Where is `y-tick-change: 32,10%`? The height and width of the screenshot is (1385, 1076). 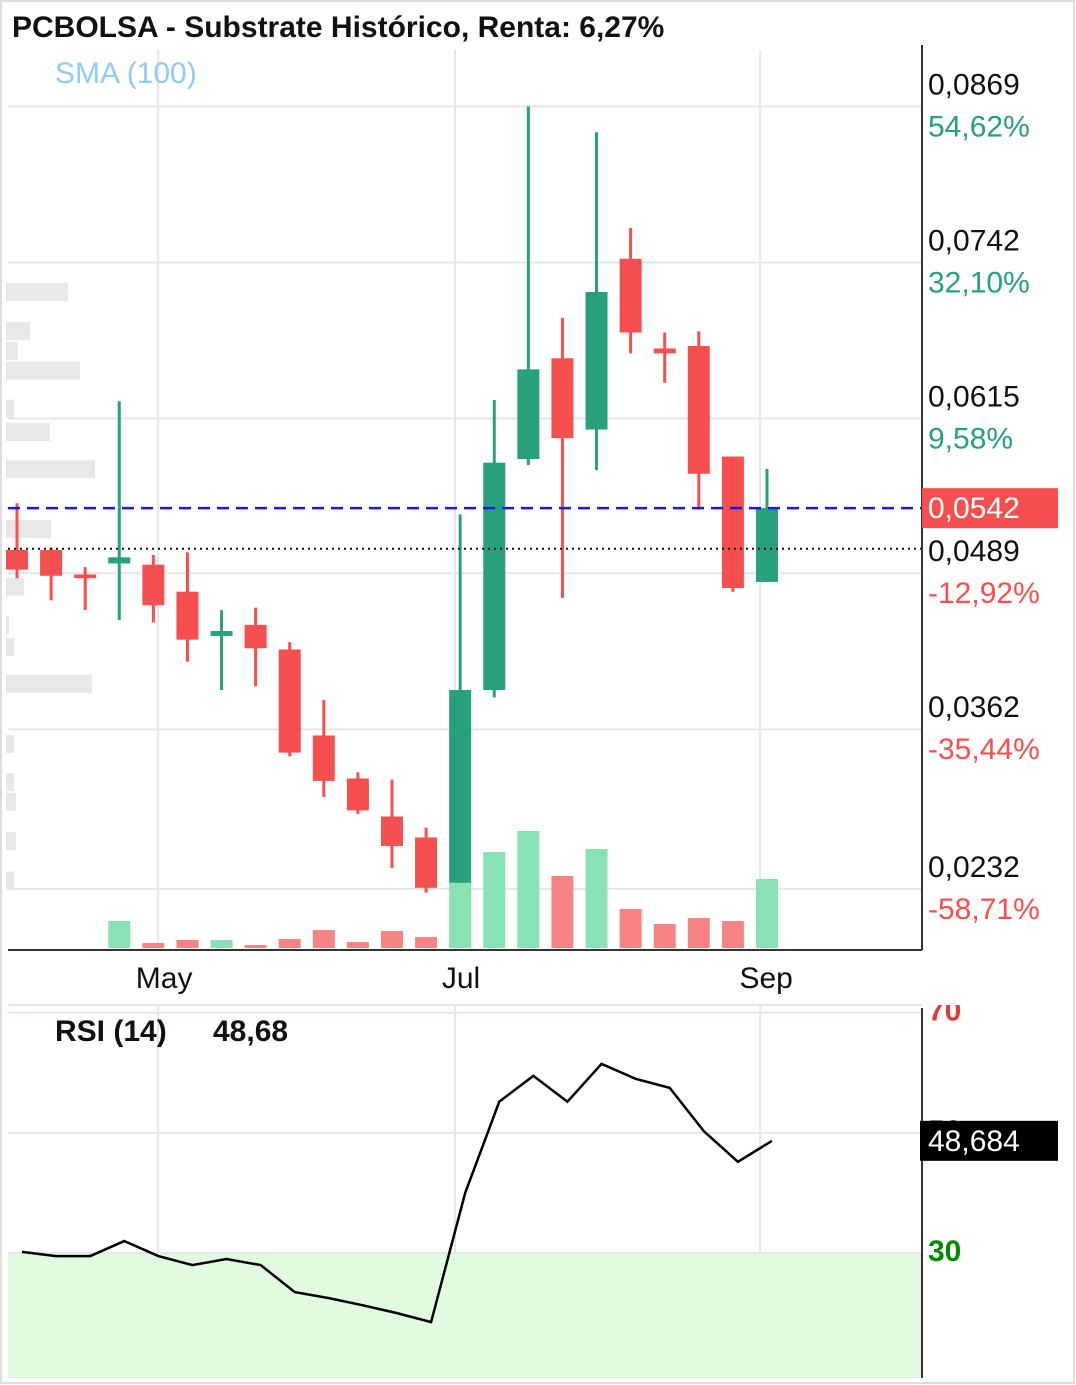 y-tick-change: 32,10% is located at coordinates (979, 282).